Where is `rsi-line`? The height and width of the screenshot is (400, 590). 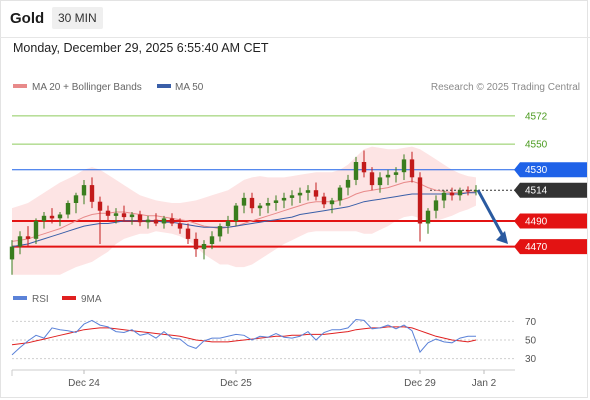
rsi-line is located at coordinates (243, 337).